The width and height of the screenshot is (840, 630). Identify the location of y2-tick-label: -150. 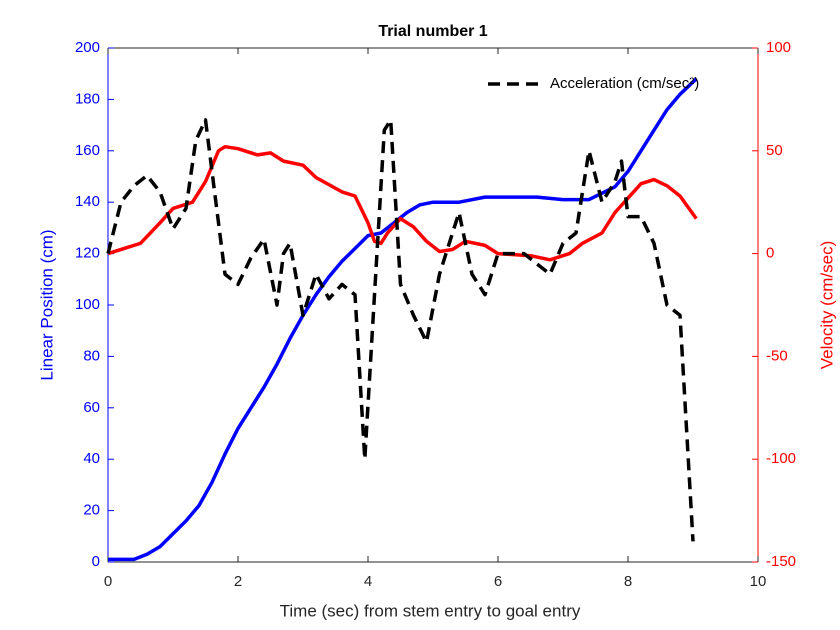
(781, 561).